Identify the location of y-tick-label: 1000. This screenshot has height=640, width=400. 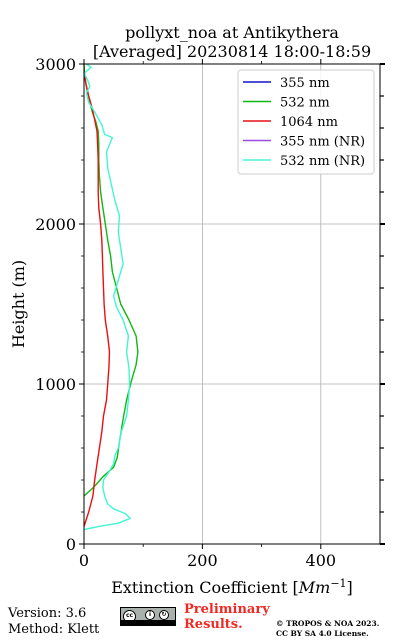
(55, 384).